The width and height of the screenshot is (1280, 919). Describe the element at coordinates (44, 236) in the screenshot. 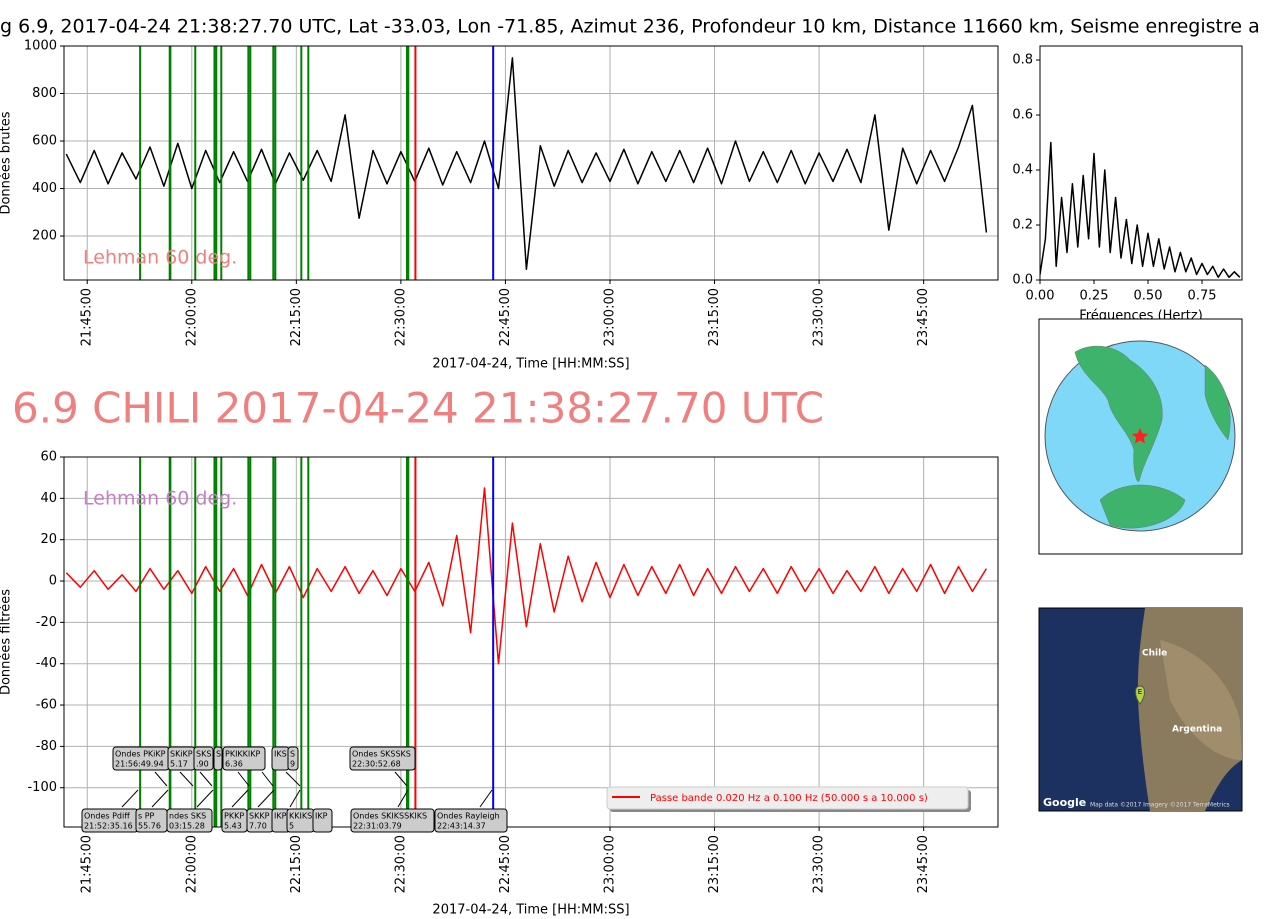

I see `y-tick-label: 200` at that location.